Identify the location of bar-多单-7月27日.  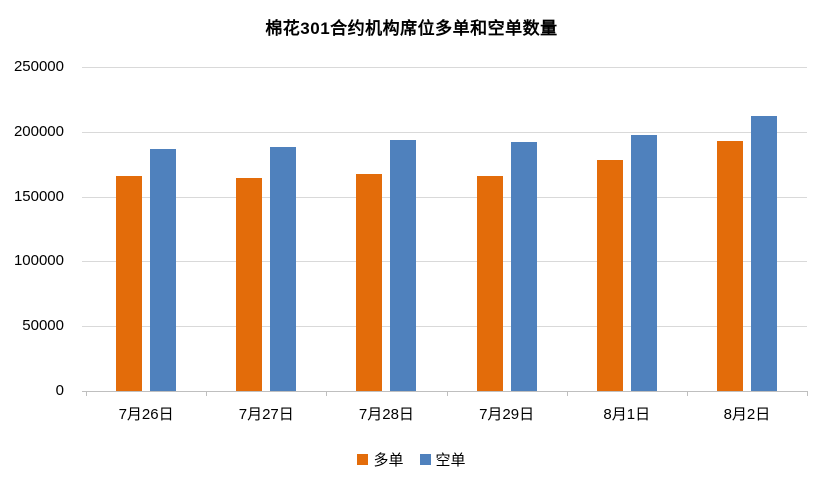
(249, 284).